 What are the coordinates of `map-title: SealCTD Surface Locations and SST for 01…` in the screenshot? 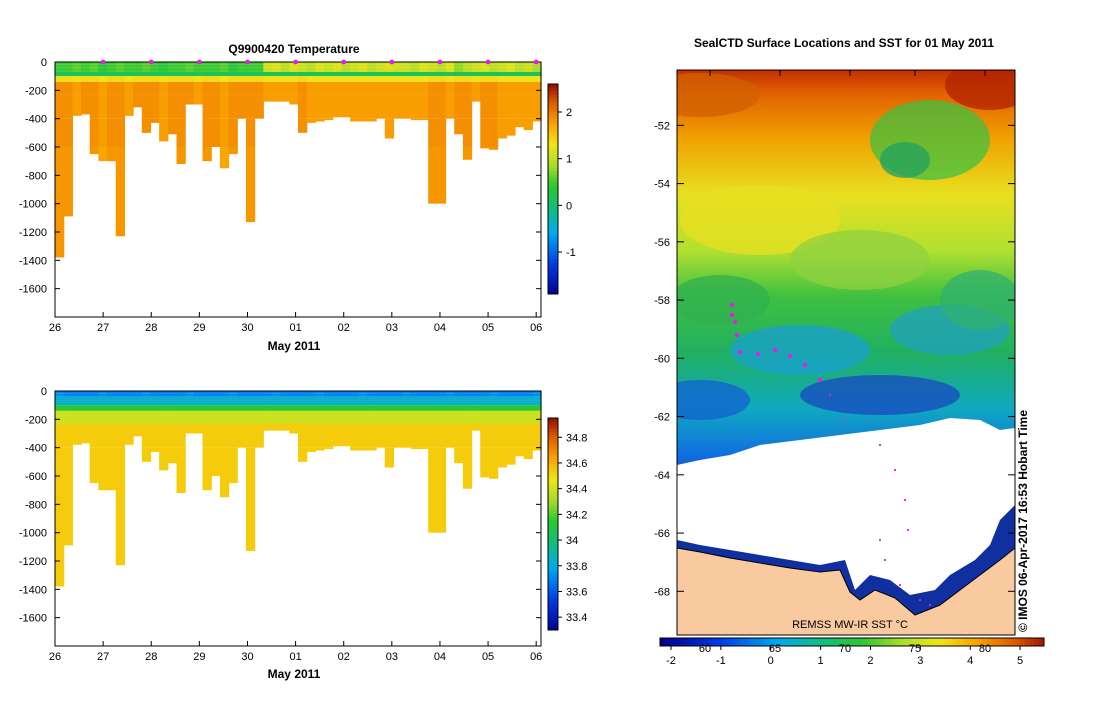 It's located at (844, 43).